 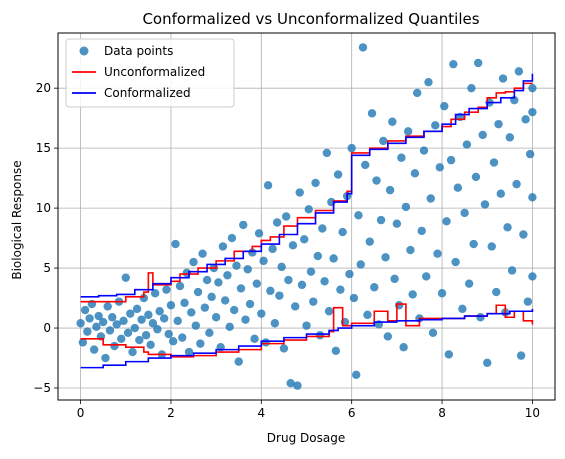 I want to click on y-tick-label: 0, so click(x=47, y=328).